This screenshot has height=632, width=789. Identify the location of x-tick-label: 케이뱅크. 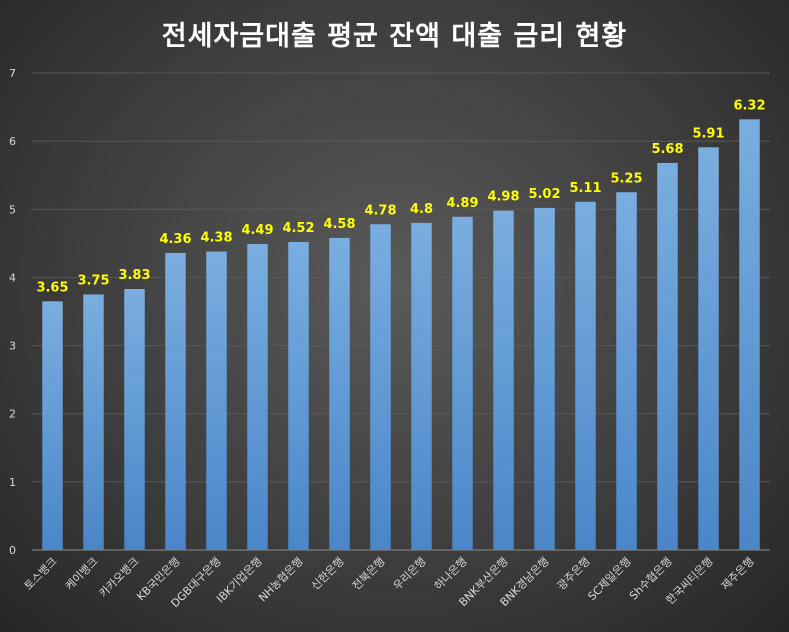
(82, 574).